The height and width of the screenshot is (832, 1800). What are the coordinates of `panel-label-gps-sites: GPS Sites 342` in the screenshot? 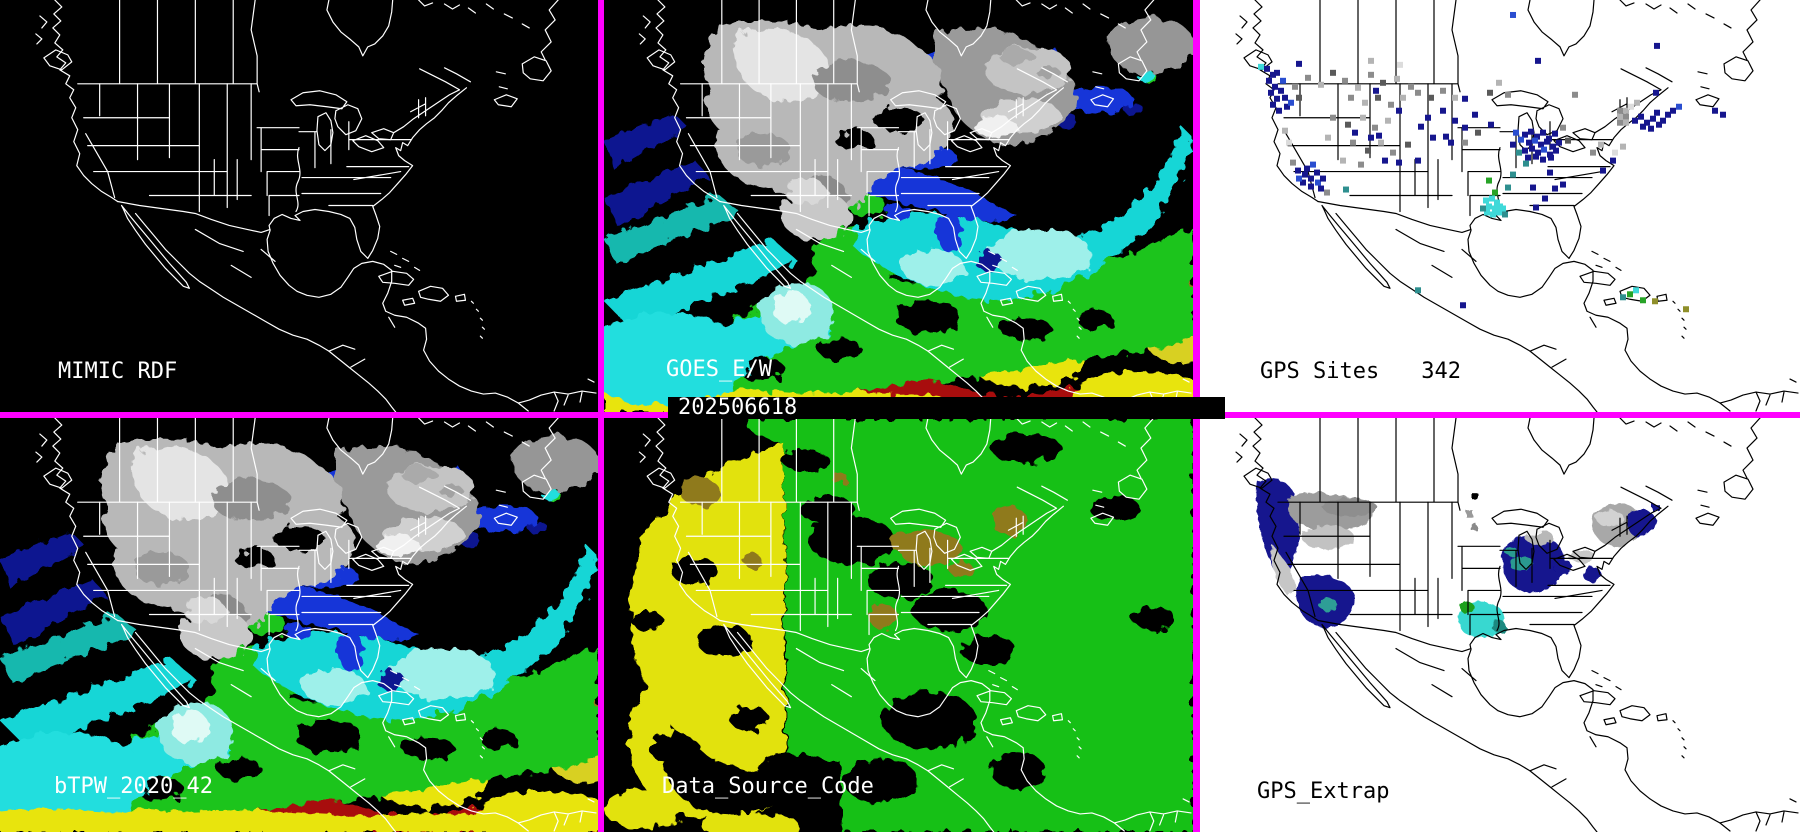 It's located at (1360, 372).